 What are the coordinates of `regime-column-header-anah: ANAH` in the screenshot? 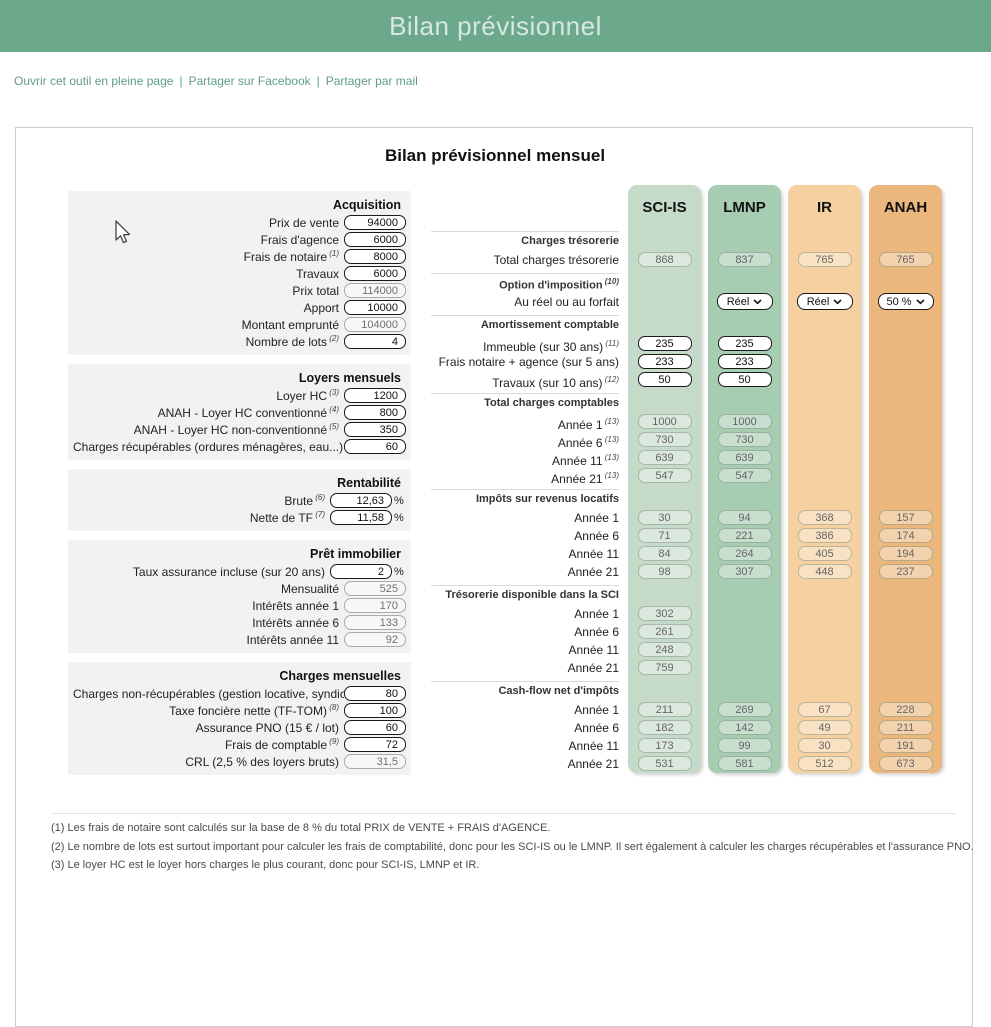 It's located at (905, 207).